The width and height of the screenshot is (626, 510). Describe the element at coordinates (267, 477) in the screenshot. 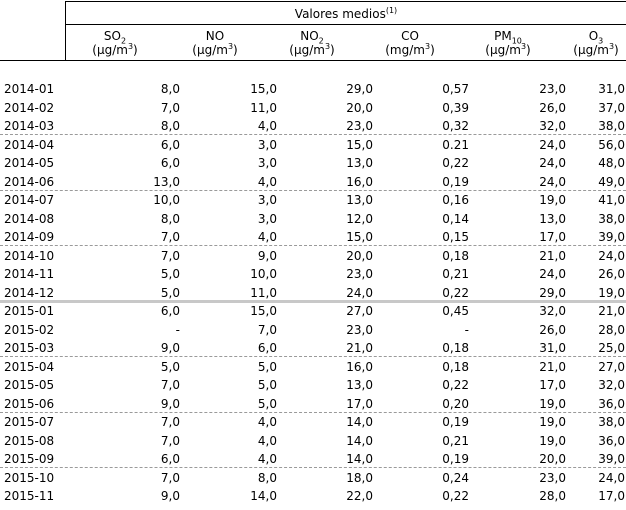

I see `cell-no: 8,0` at that location.